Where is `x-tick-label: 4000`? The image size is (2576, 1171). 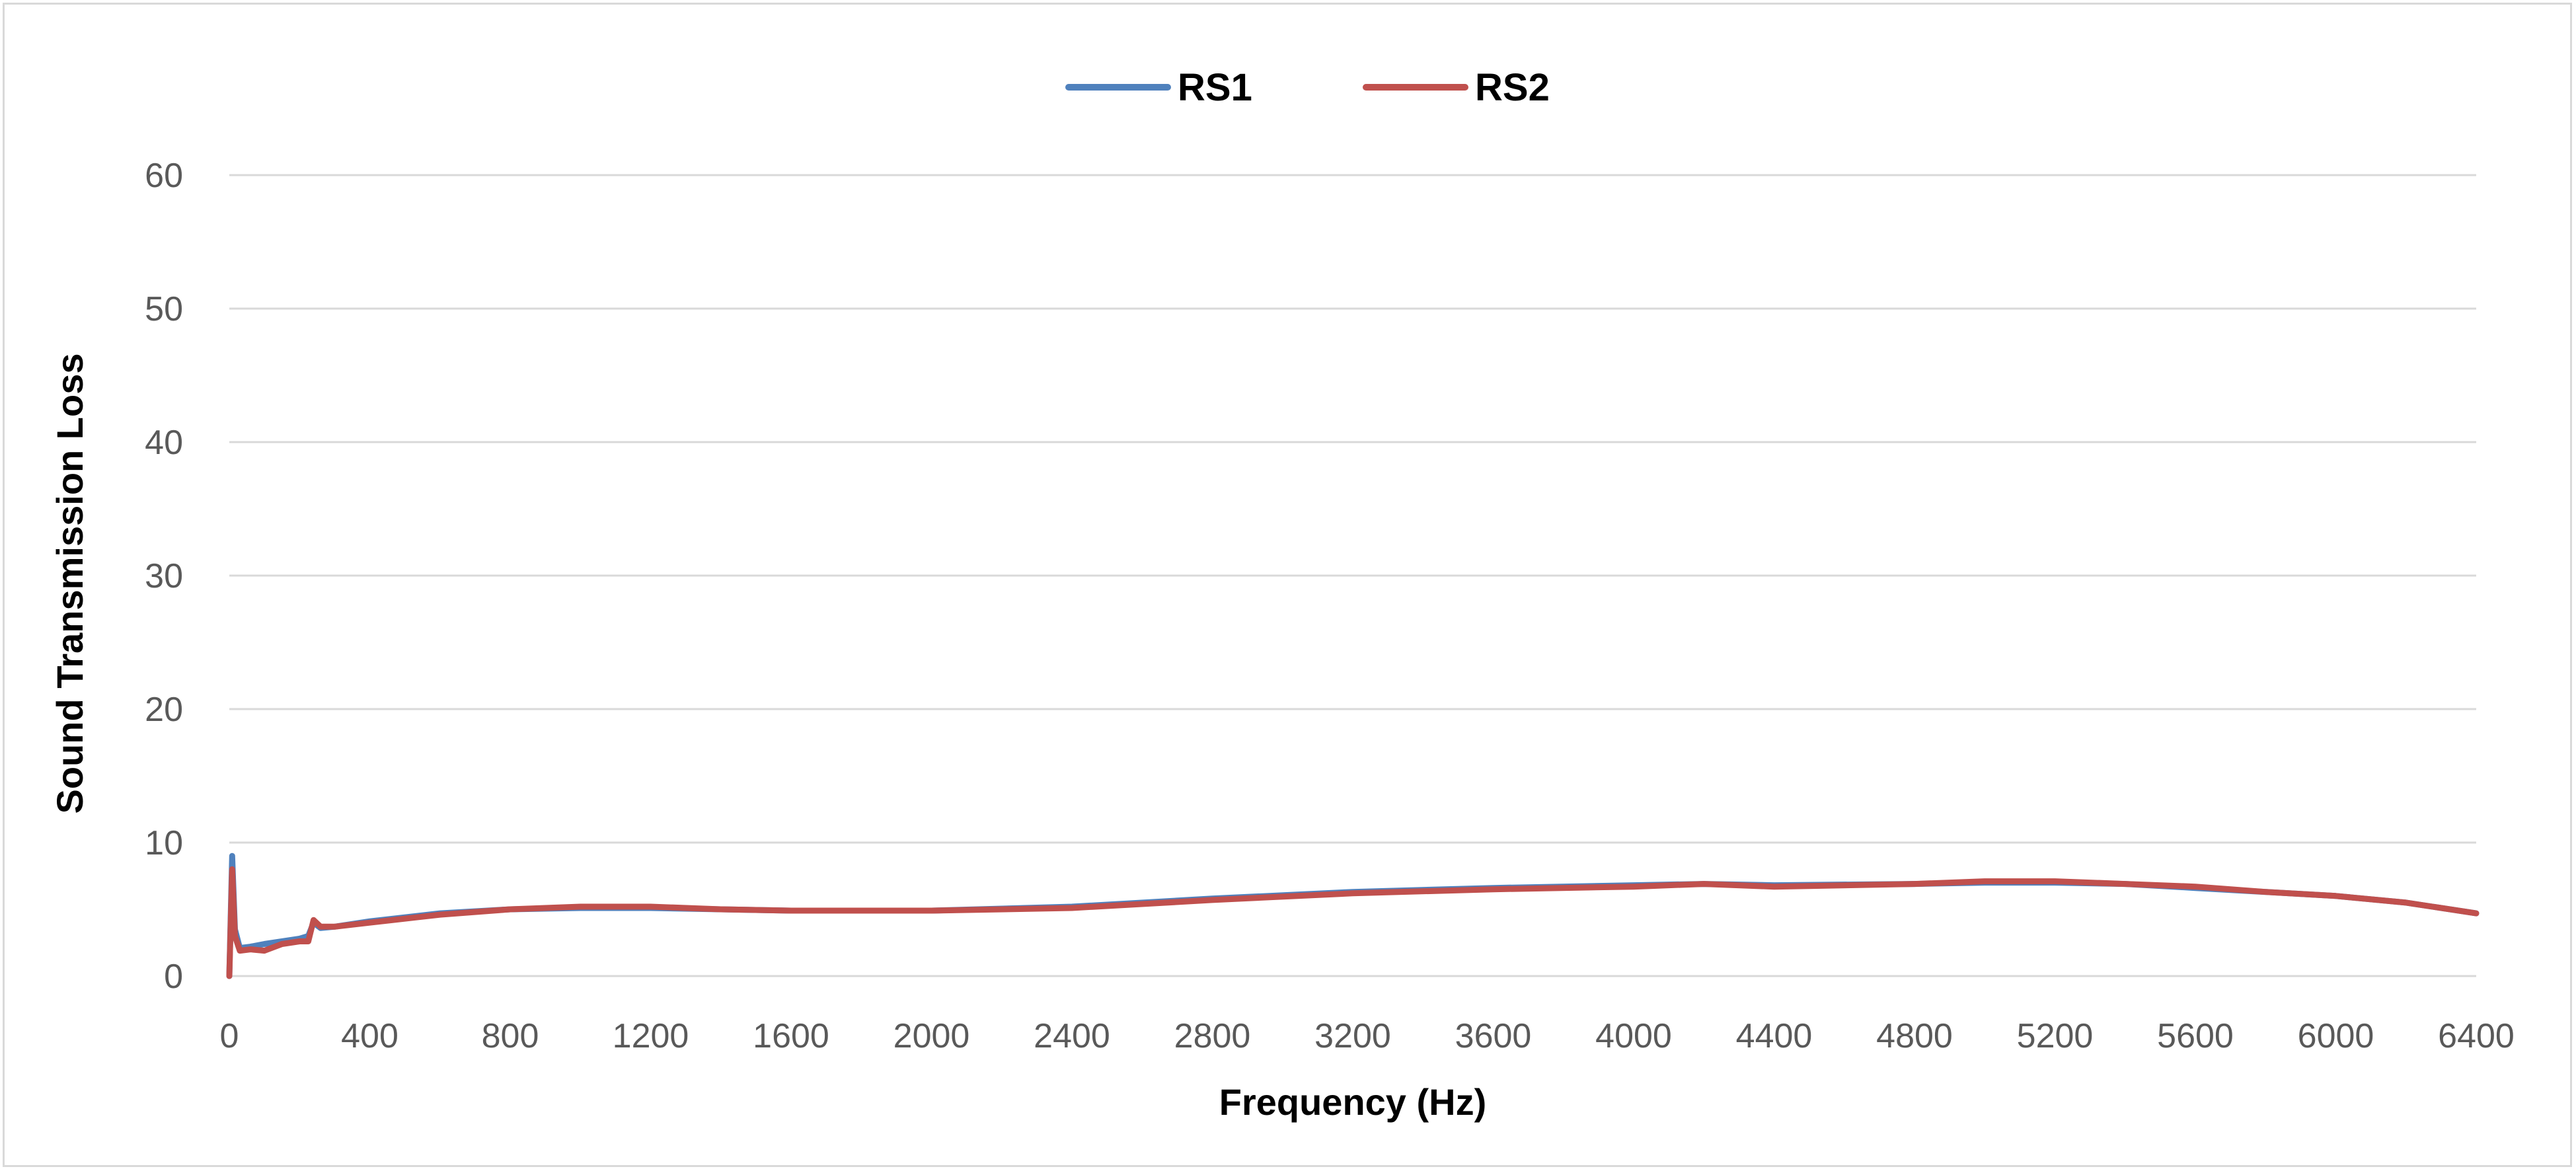
x-tick-label: 4000 is located at coordinates (1633, 1036).